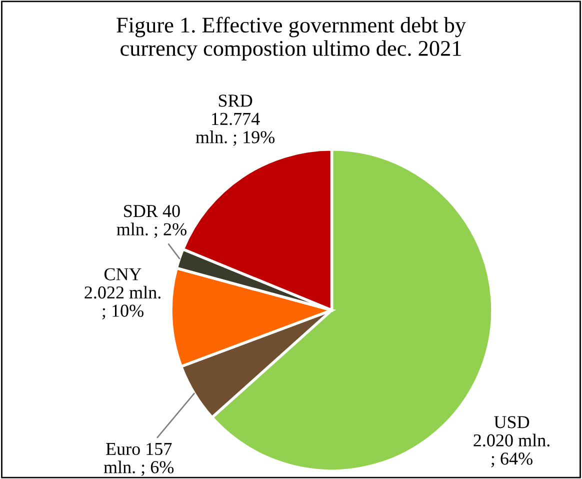 Image resolution: width=582 pixels, height=479 pixels. I want to click on slice-label: Euro 157 mln. ; 6%, so click(139, 459).